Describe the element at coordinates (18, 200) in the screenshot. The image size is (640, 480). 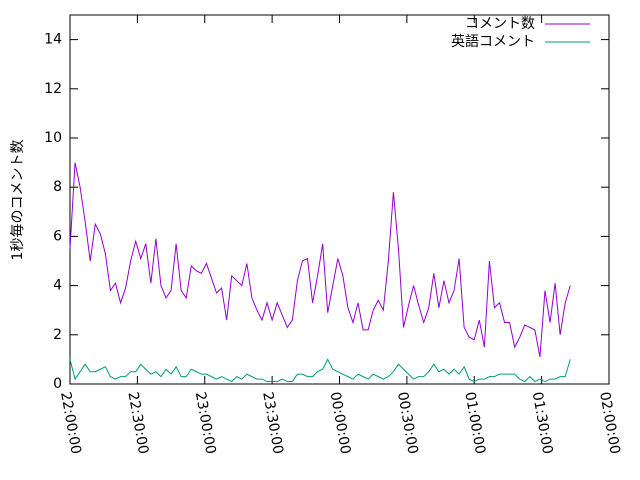
I see `y-axis-label: 1秒毎のコメント数` at that location.